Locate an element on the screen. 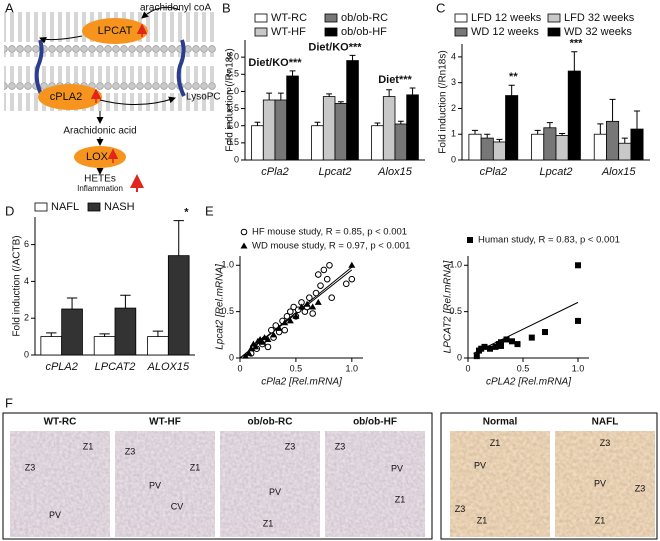 This screenshot has width=660, height=541. x-tick-label: 1.0 is located at coordinates (352, 368).